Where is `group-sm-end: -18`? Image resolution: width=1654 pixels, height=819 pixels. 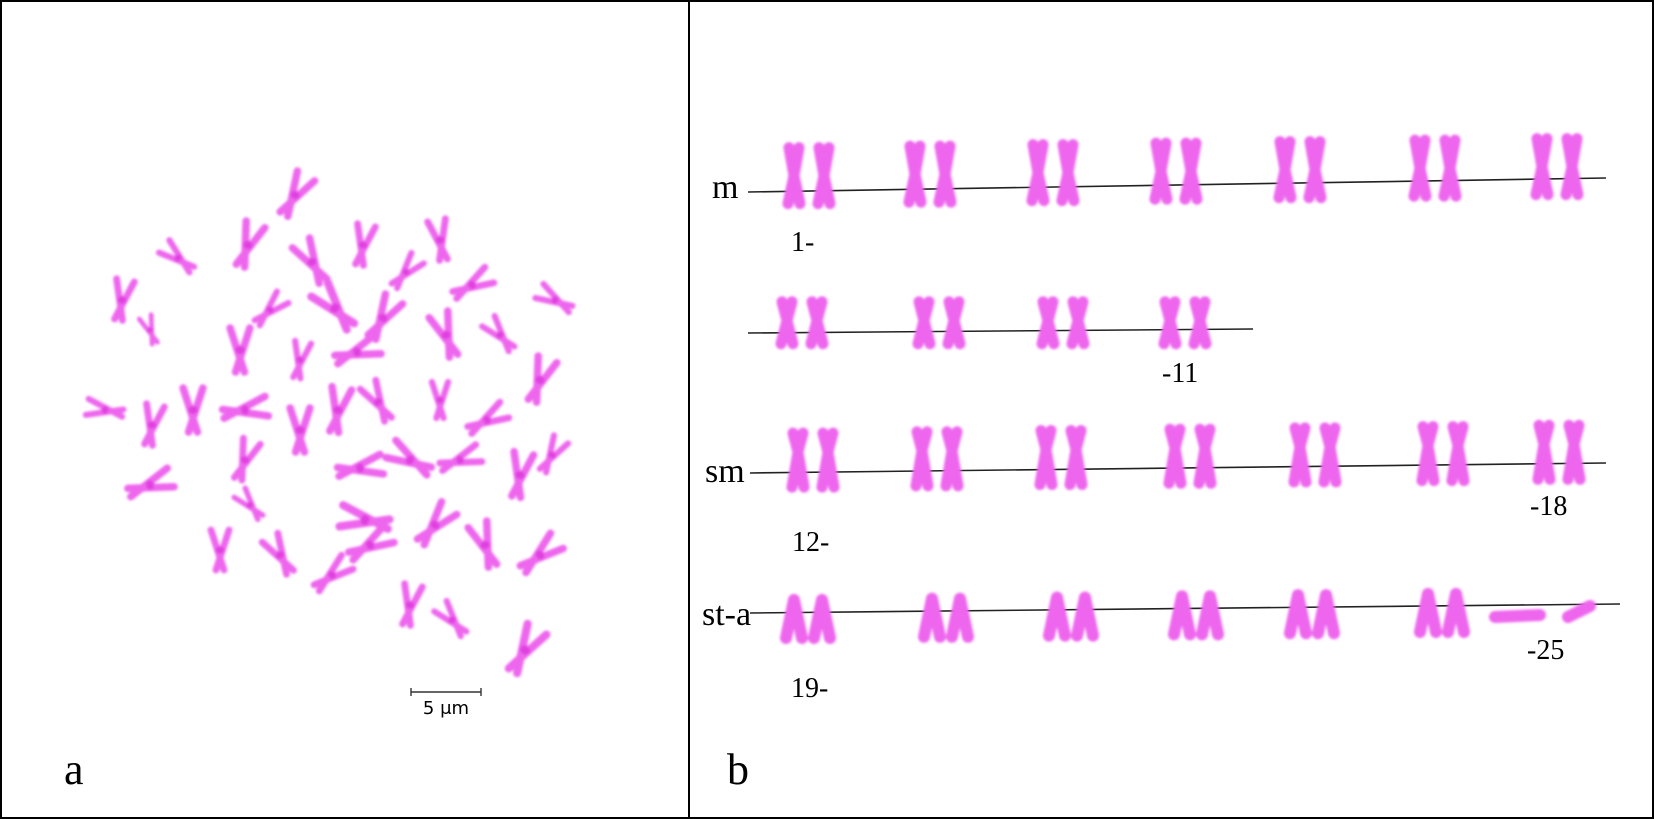
group-sm-end: -18 is located at coordinates (1548, 506).